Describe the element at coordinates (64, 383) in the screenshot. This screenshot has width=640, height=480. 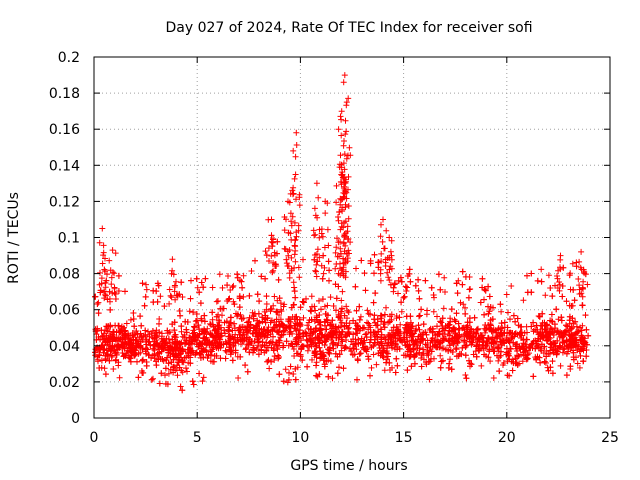
I see `y-tick-label: 0.02` at that location.